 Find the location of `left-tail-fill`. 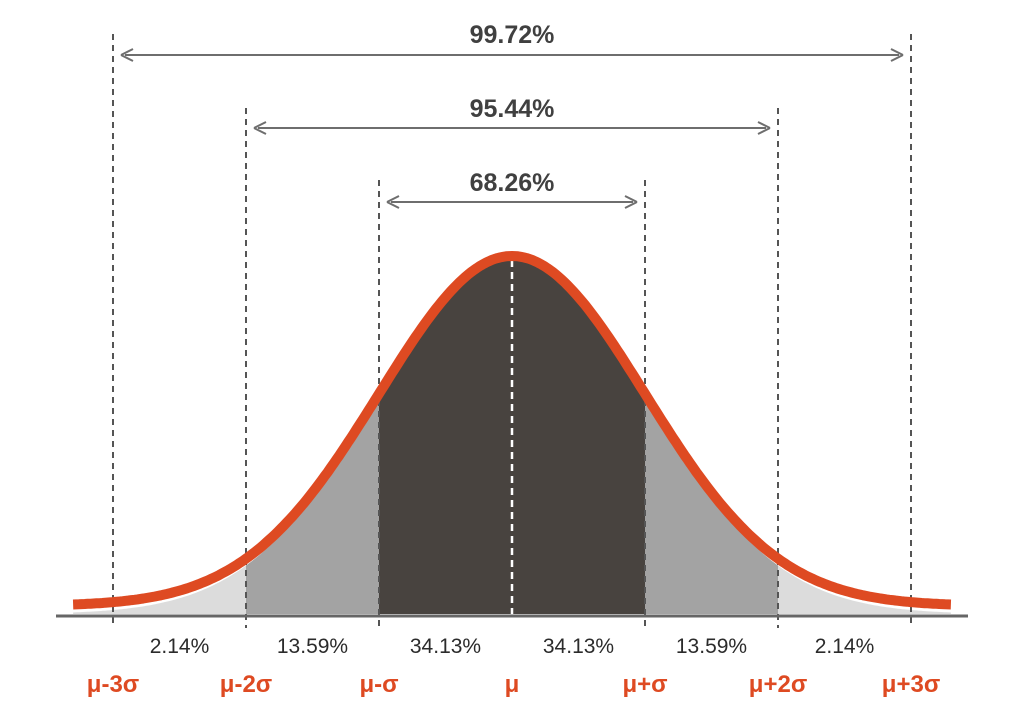

left-tail-fill is located at coordinates (93, 612).